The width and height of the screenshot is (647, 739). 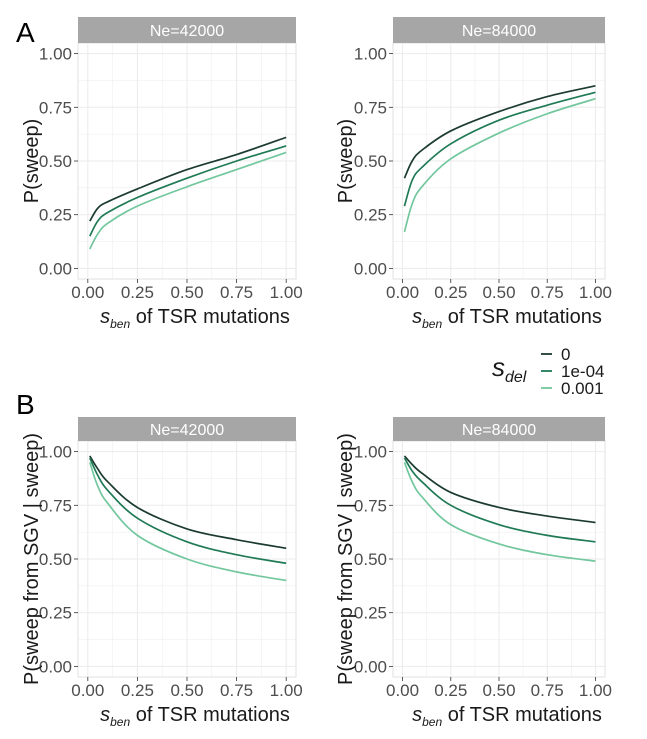 What do you see at coordinates (582, 388) in the screenshot?
I see `legend-label: 0.001` at bounding box center [582, 388].